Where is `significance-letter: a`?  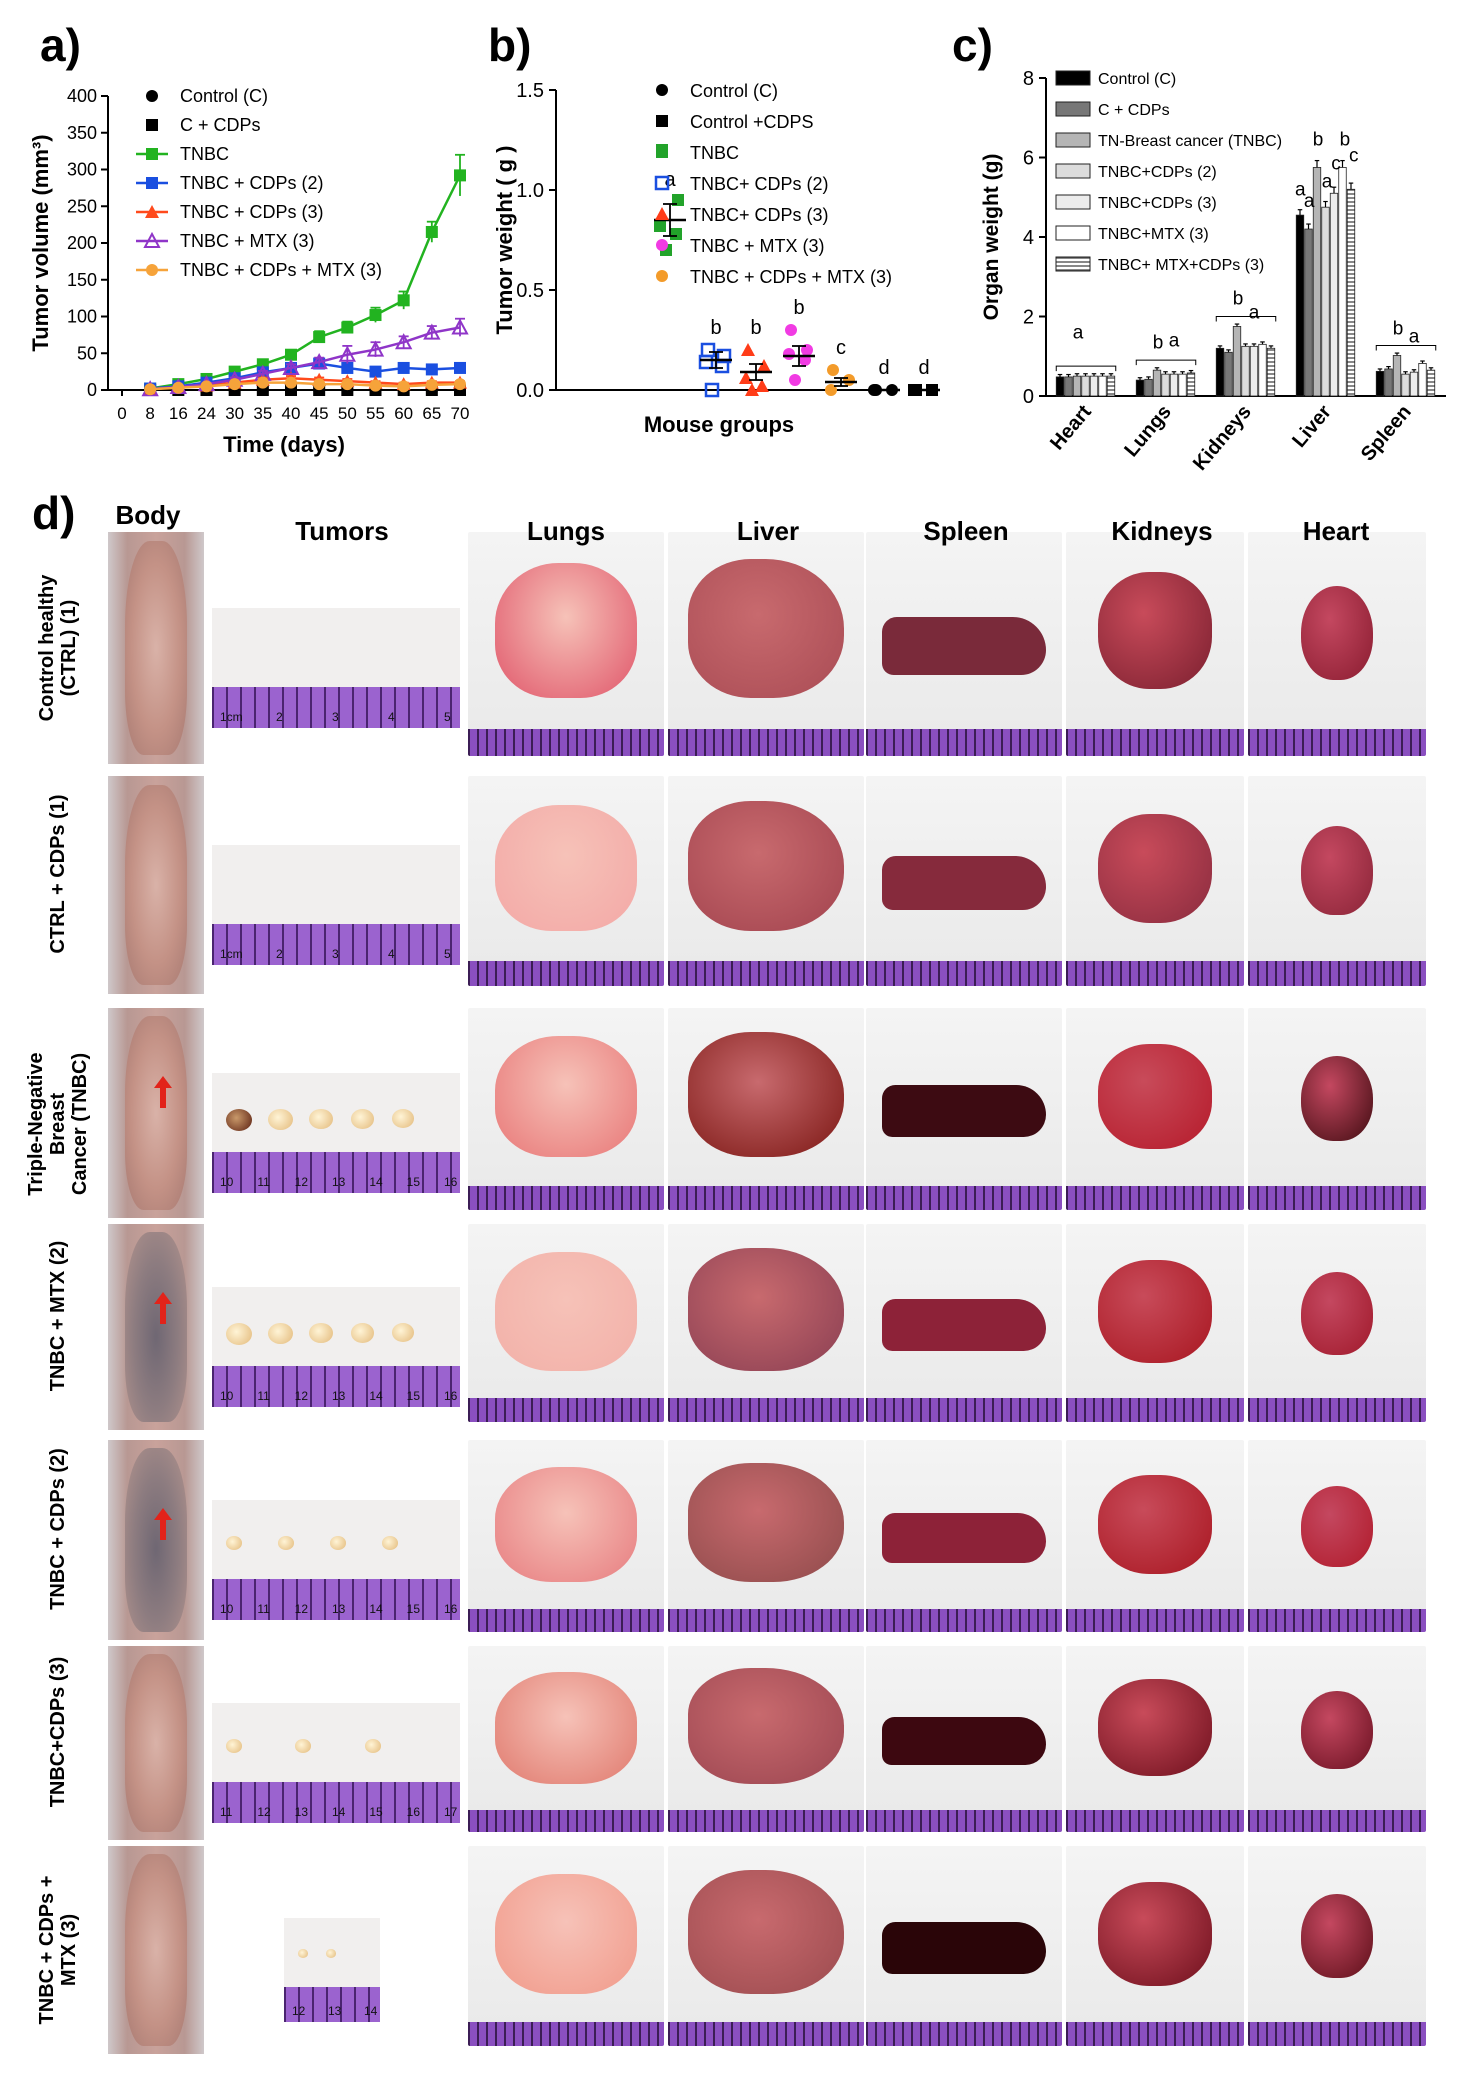 significance-letter: a is located at coordinates (1414, 336).